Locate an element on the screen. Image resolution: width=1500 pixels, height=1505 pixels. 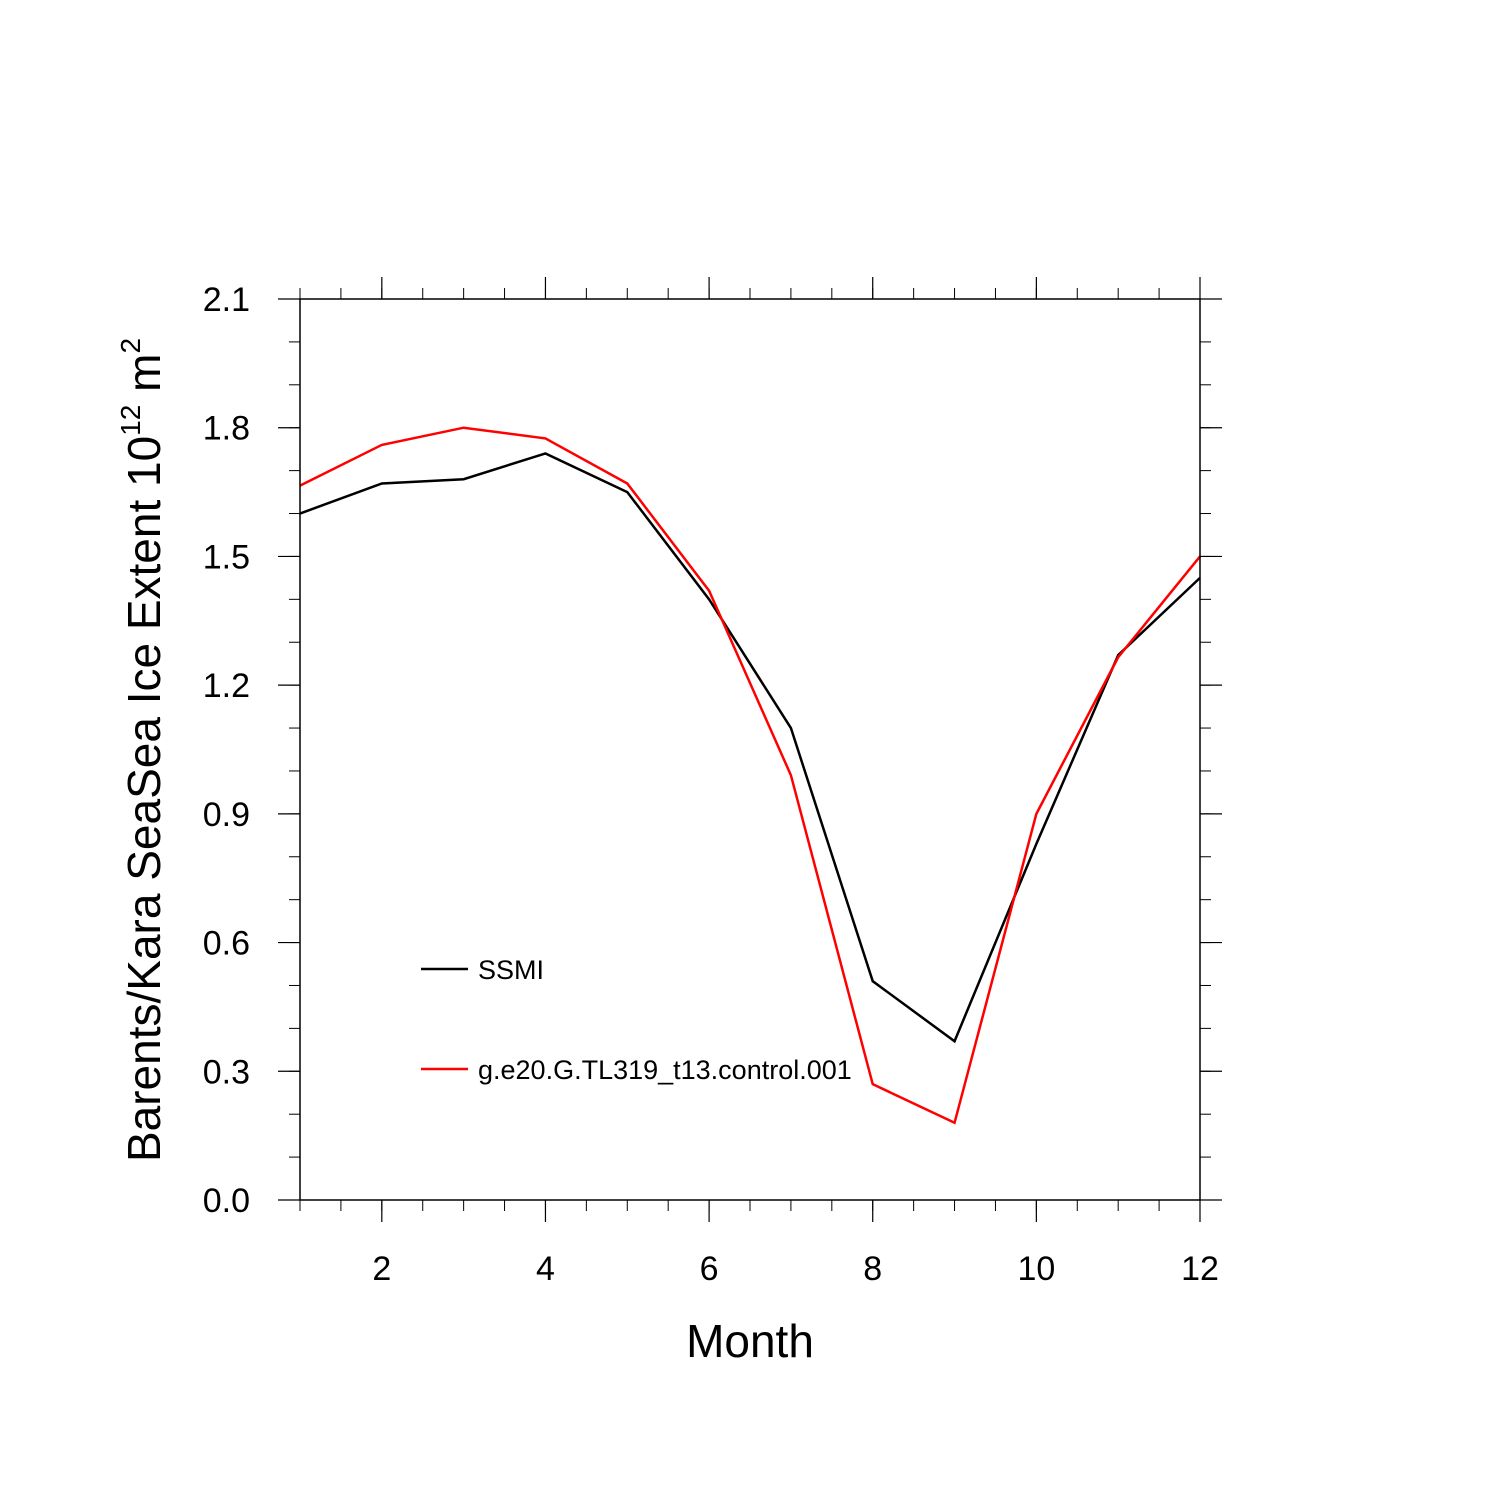
y-axis-title-unit: m is located at coordinates (144, 379).